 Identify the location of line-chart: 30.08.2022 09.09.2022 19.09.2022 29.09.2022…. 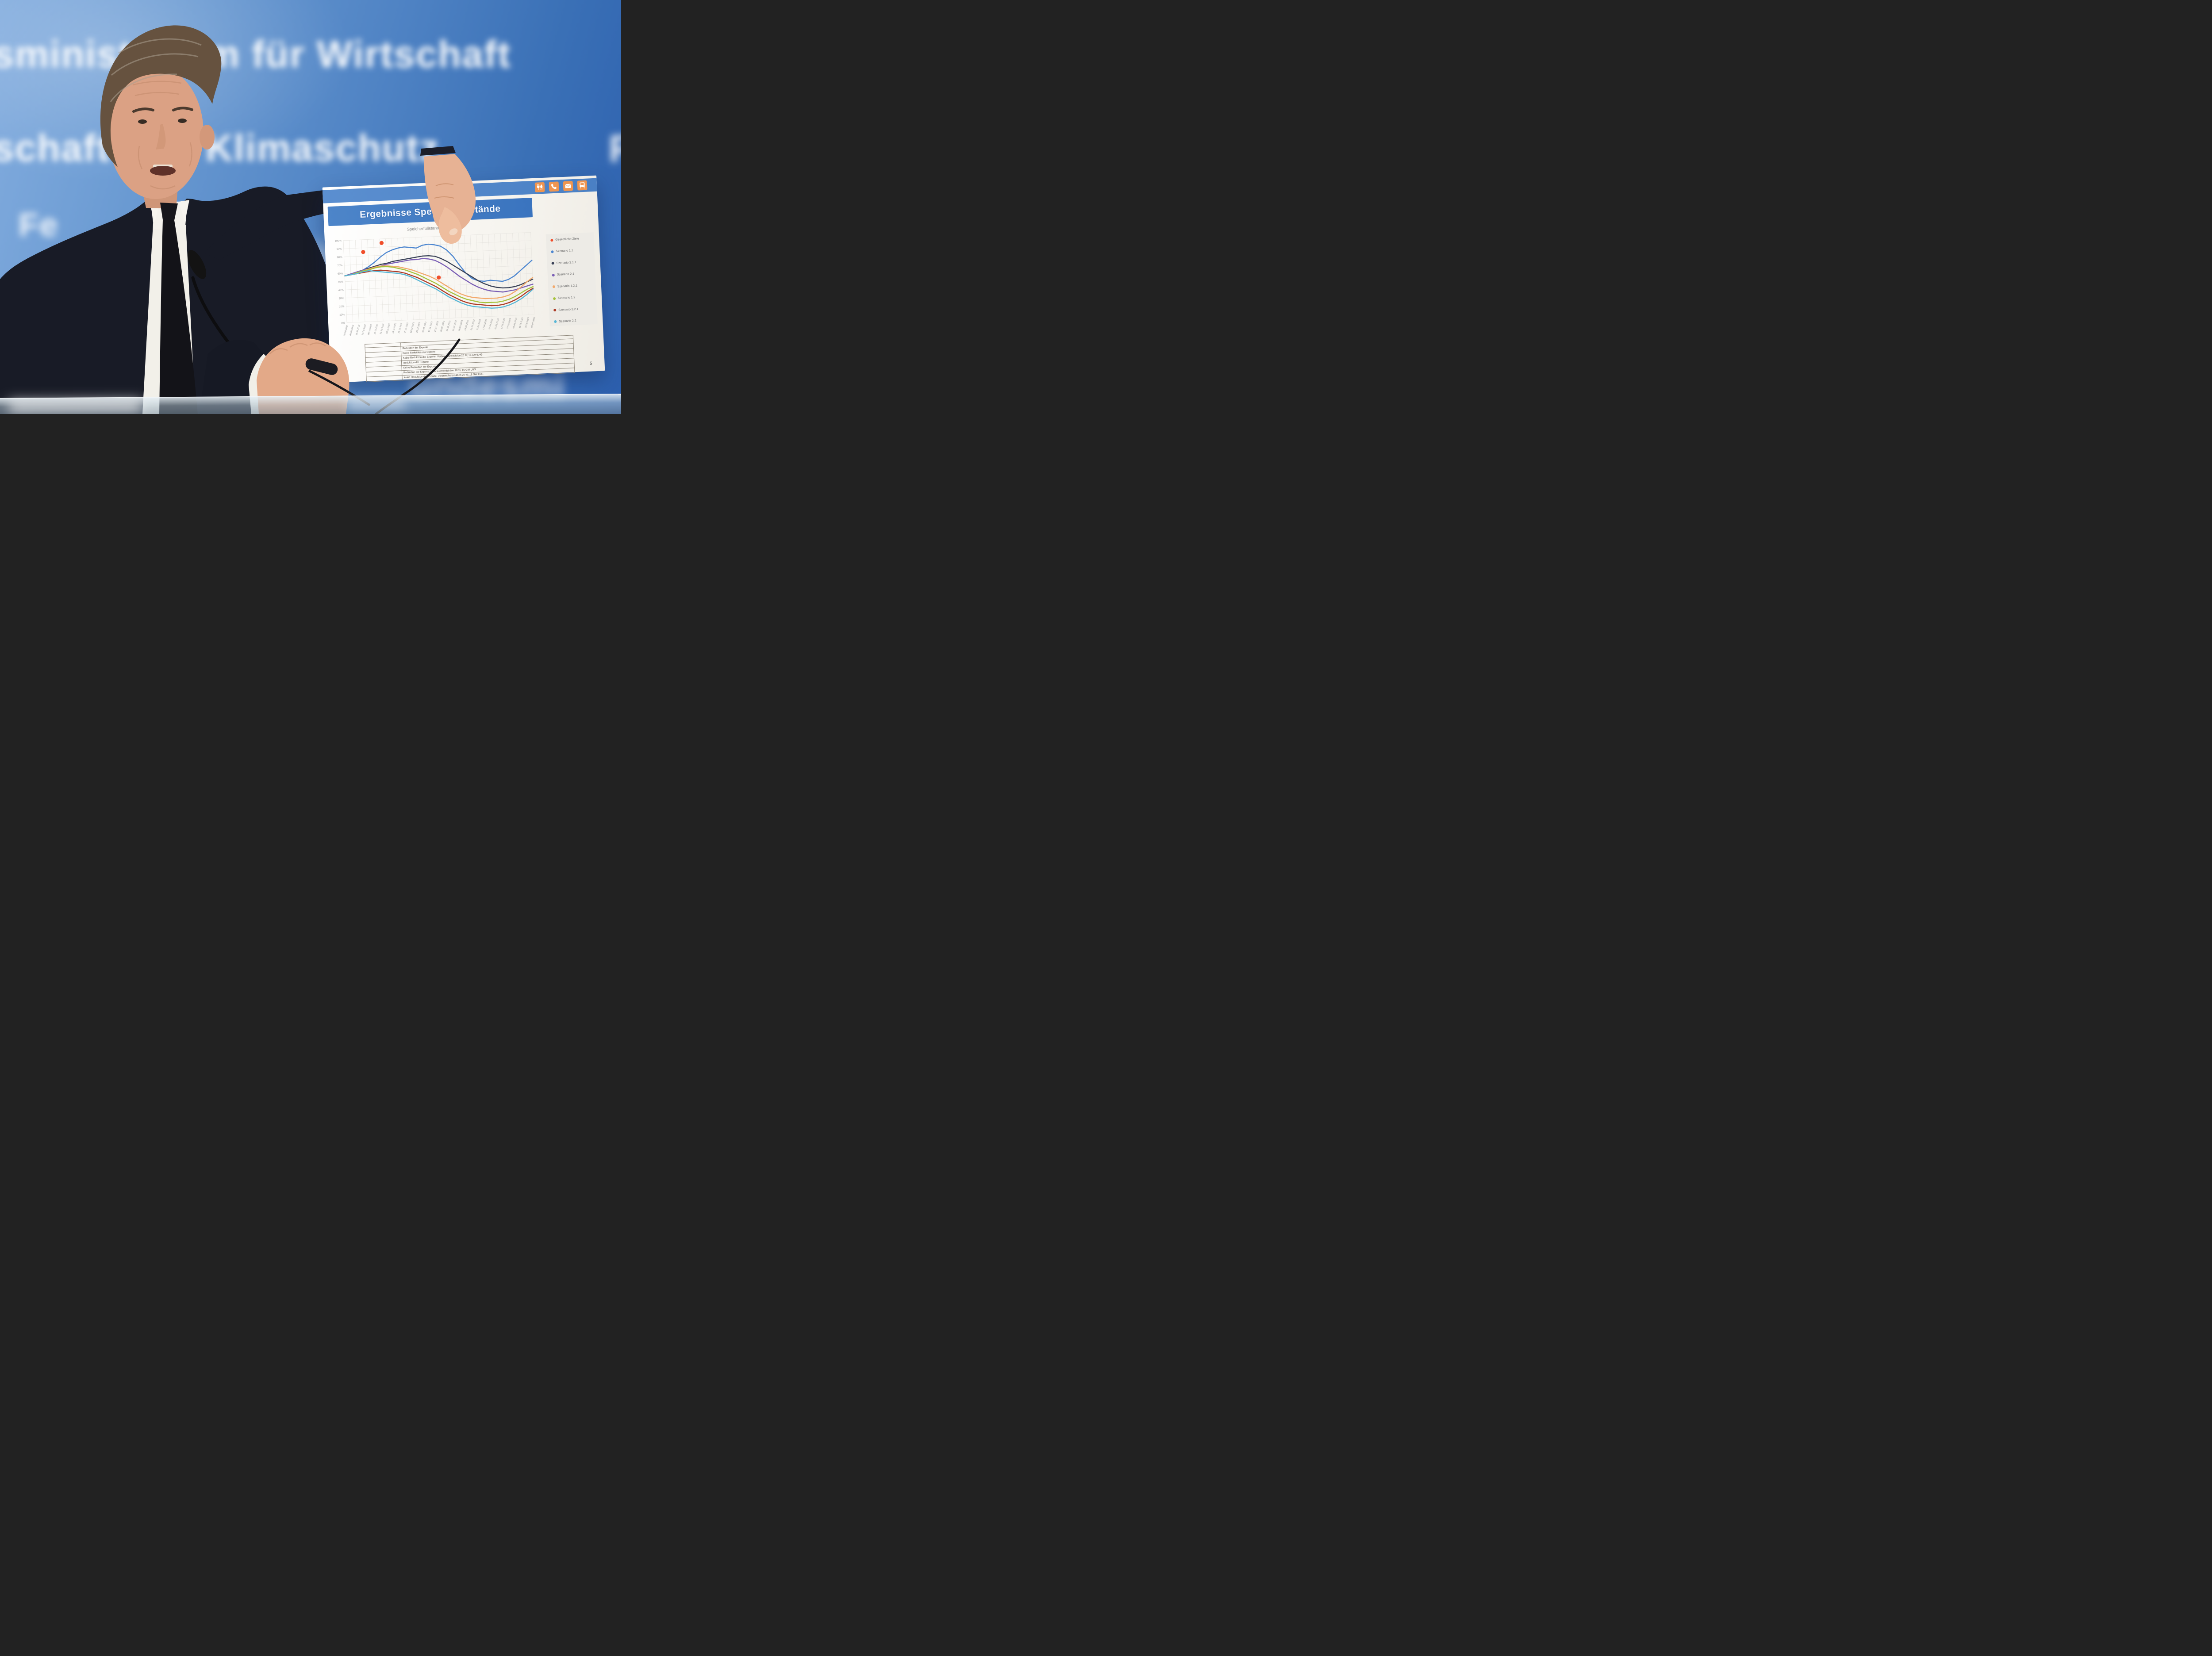
(436, 284).